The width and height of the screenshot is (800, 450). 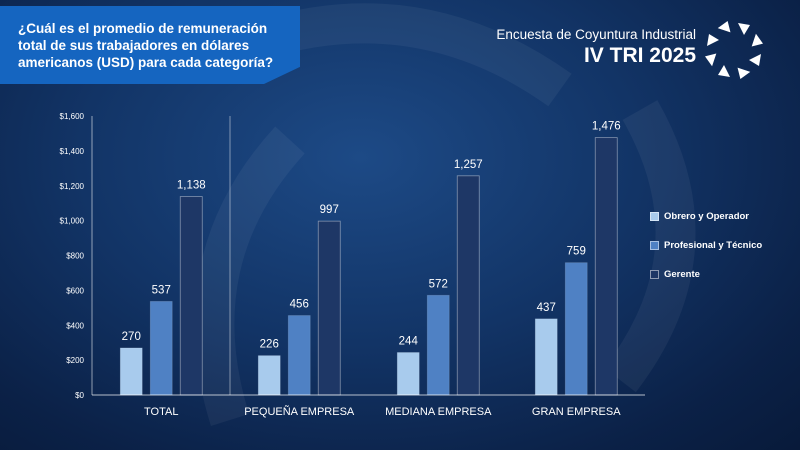 I want to click on data-label: 456, so click(x=299, y=304).